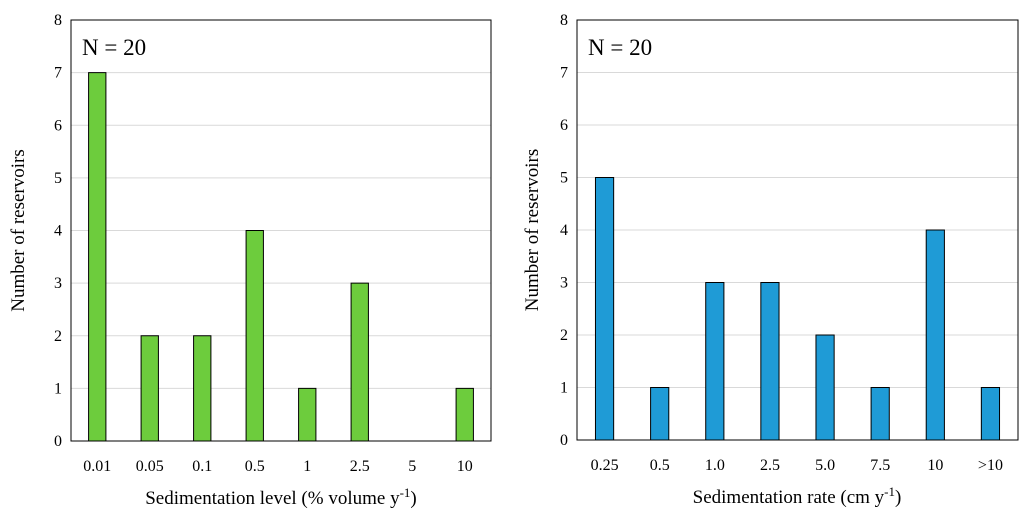 This screenshot has width=1027, height=510. What do you see at coordinates (150, 466) in the screenshot?
I see `x-tick-label: 0.05` at bounding box center [150, 466].